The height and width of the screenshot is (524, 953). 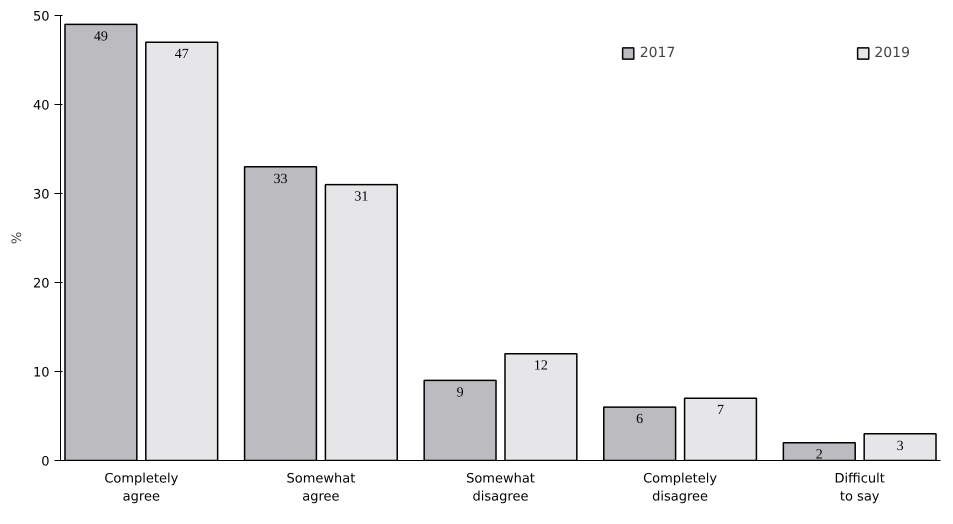 What do you see at coordinates (41, 195) in the screenshot?
I see `y-tick-label: 30` at bounding box center [41, 195].